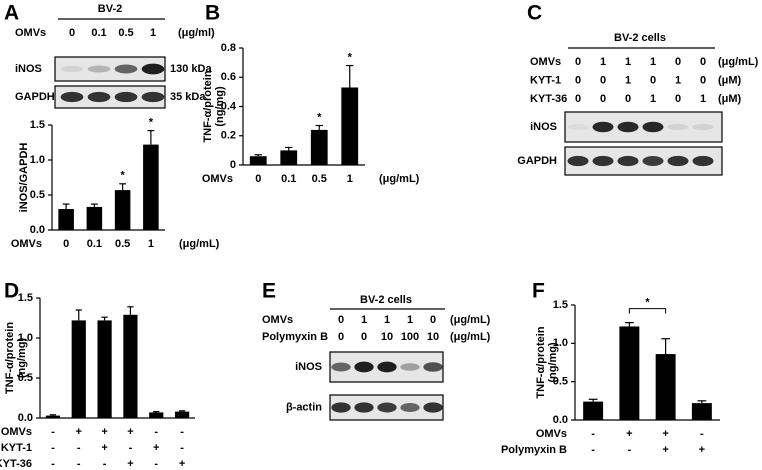  What do you see at coordinates (122, 244) in the screenshot?
I see `x-tick-label: 0.5` at bounding box center [122, 244].